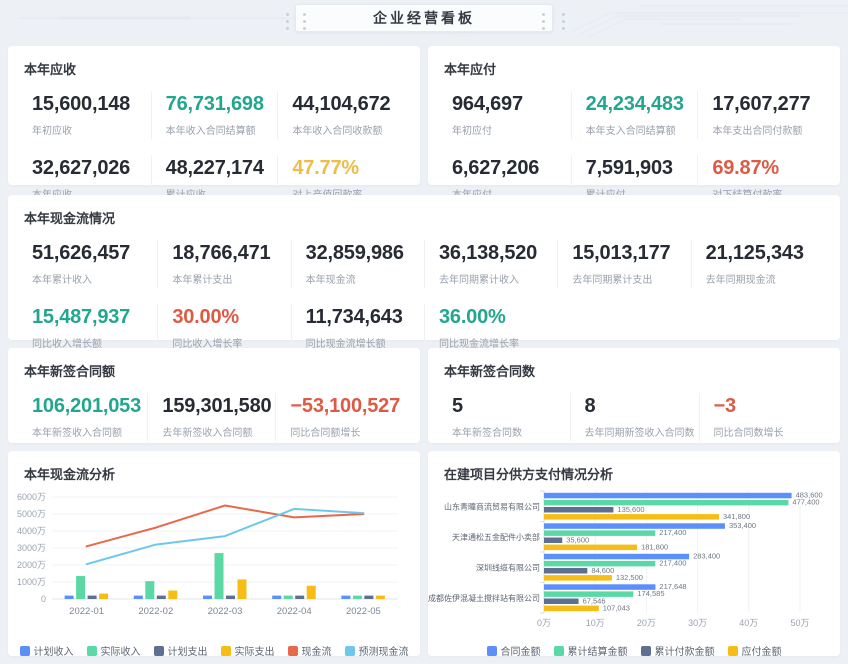 This screenshot has width=848, height=664. I want to click on svg-text: 5000万, so click(31, 514).